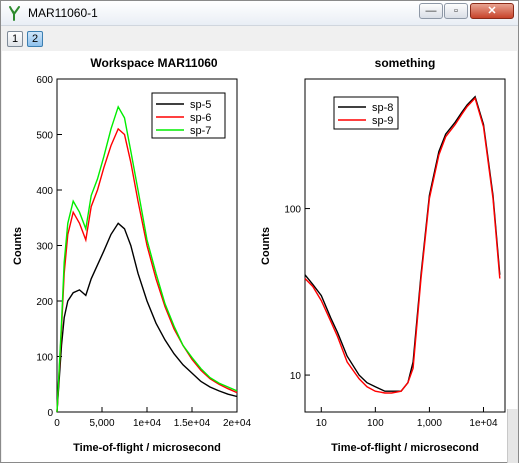  I want to click on window-title: MAR11060-1, so click(63, 13).